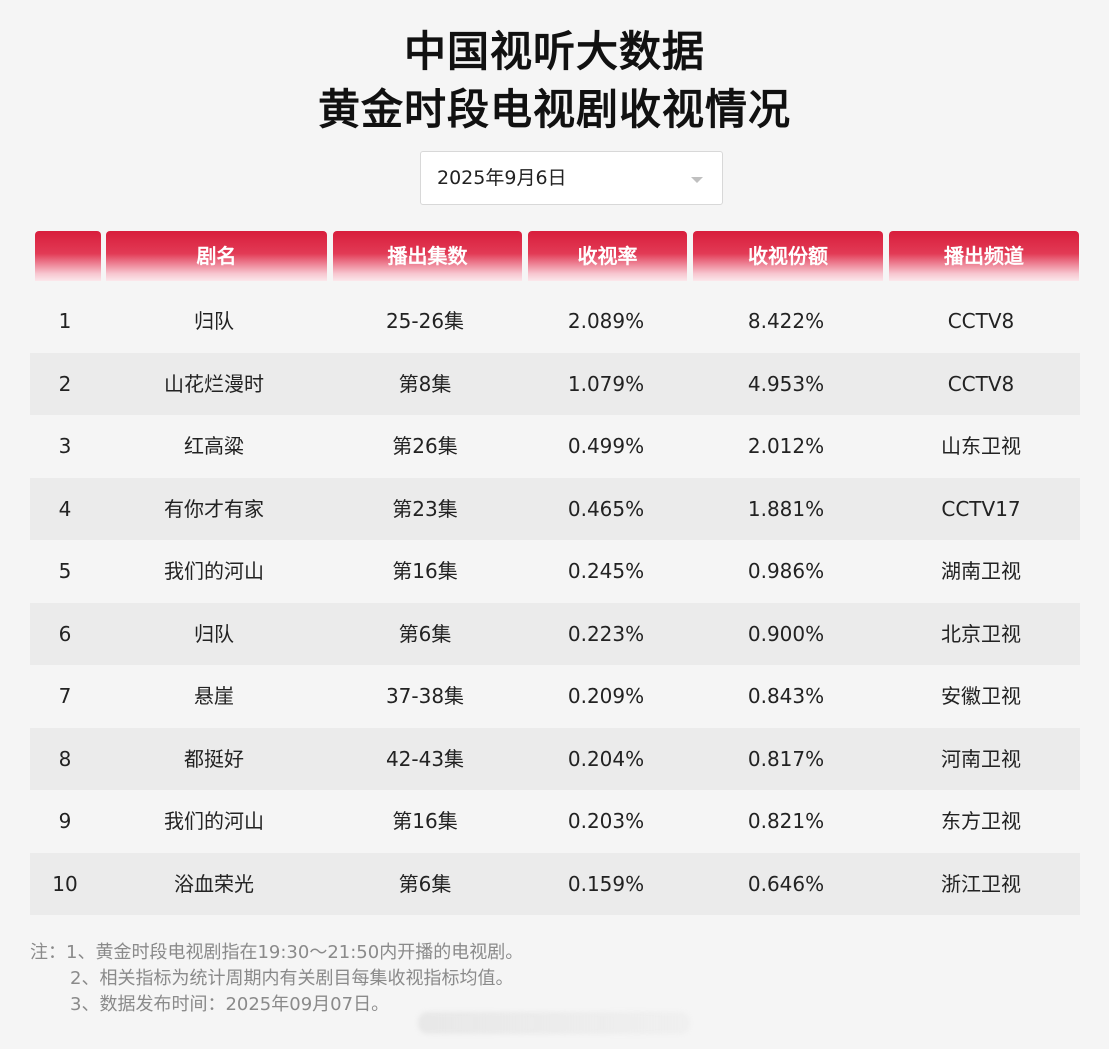 The width and height of the screenshot is (1109, 1049). What do you see at coordinates (555, 383) in the screenshot?
I see `table-row: 2 山花烂漫时 第8集 1.079% 4.953% CCTV8` at bounding box center [555, 383].